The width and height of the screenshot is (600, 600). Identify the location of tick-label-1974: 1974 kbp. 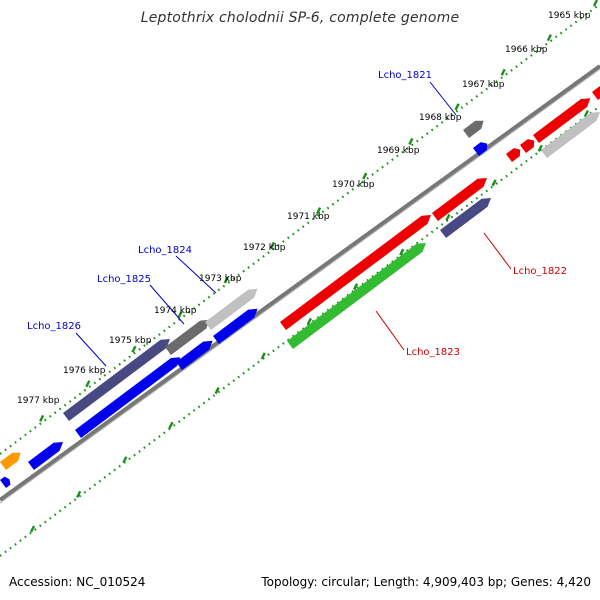
(175, 311).